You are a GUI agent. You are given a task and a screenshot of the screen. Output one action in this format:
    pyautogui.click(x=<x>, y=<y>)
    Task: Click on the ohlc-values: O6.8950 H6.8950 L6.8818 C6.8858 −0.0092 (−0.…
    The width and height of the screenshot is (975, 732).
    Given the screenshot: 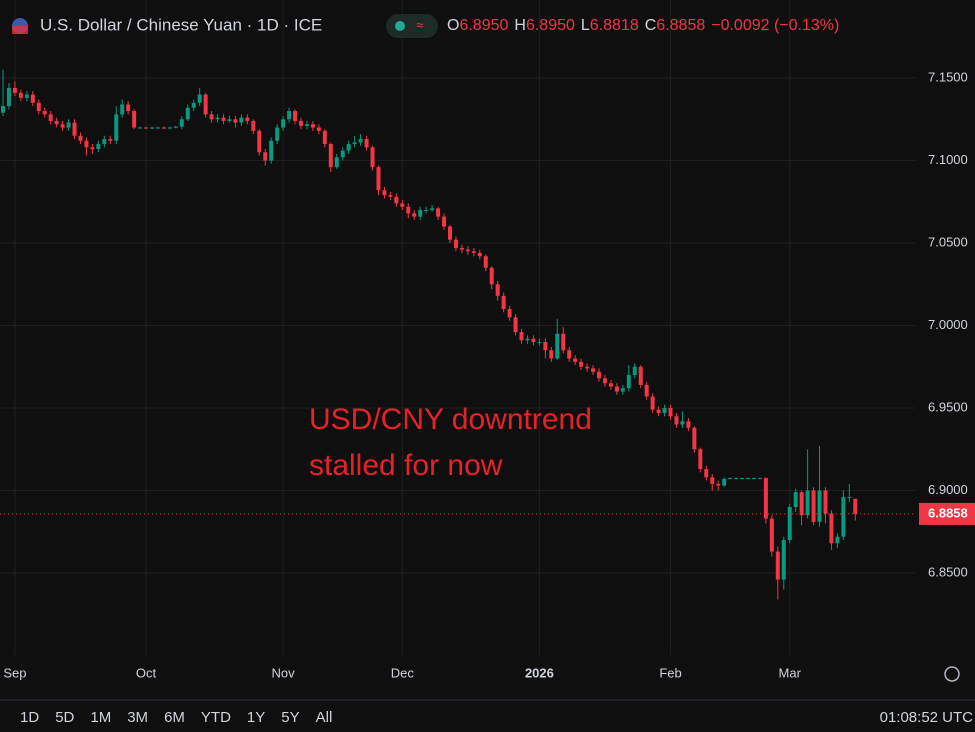 What is the action you would take?
    pyautogui.click(x=643, y=25)
    